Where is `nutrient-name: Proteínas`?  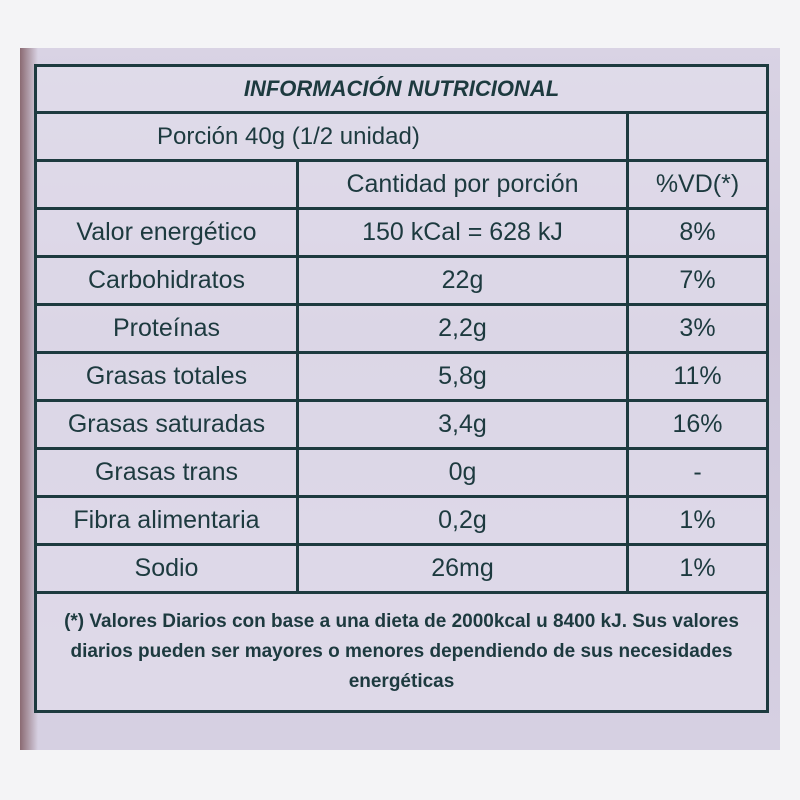 nutrient-name: Proteínas is located at coordinates (166, 328).